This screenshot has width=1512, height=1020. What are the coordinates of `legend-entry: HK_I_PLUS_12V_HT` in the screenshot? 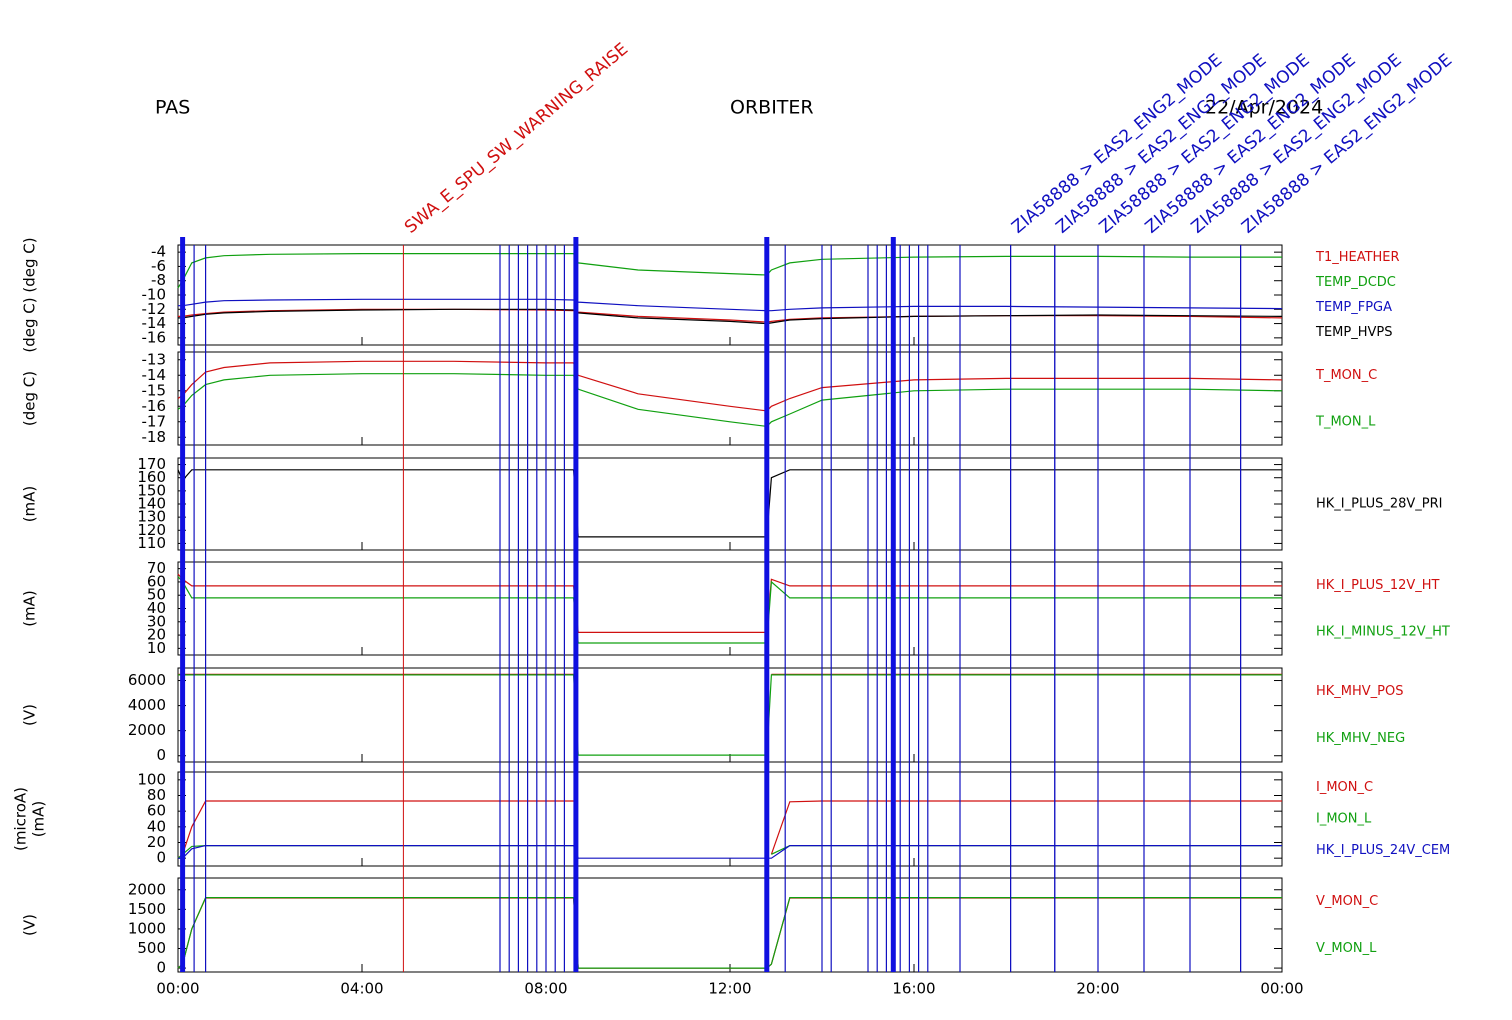 It's located at (1378, 585).